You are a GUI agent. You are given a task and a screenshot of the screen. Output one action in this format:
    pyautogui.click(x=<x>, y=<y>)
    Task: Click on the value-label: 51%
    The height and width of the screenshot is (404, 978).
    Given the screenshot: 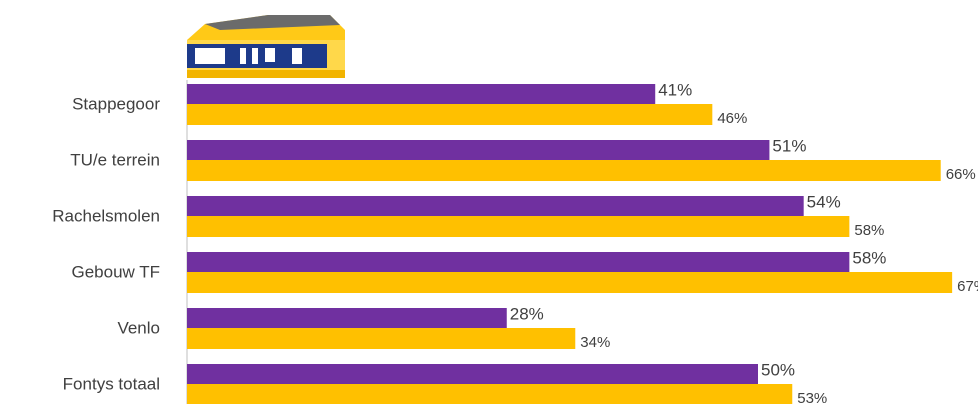 What is the action you would take?
    pyautogui.click(x=789, y=145)
    